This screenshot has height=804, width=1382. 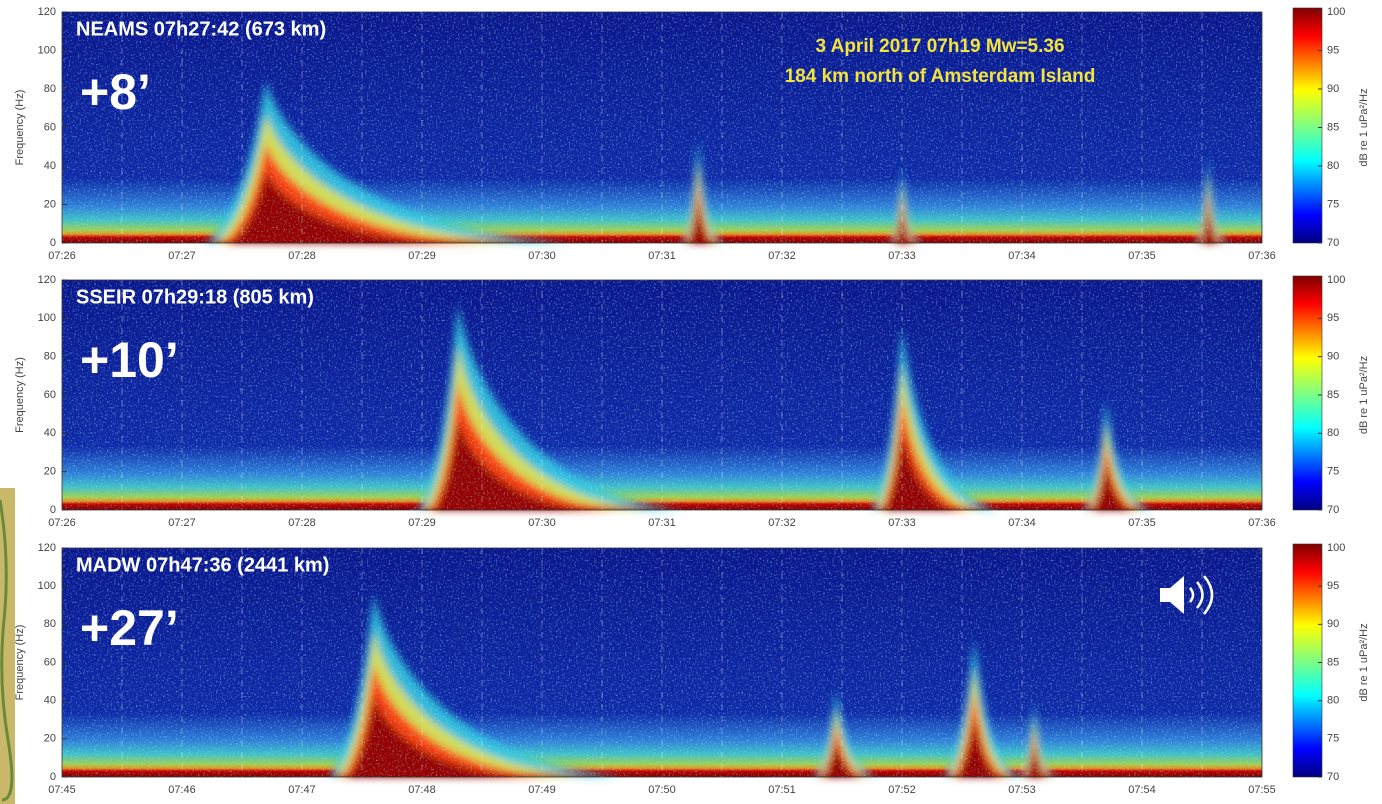 What do you see at coordinates (422, 790) in the screenshot?
I see `x-tick-label: 07:48` at bounding box center [422, 790].